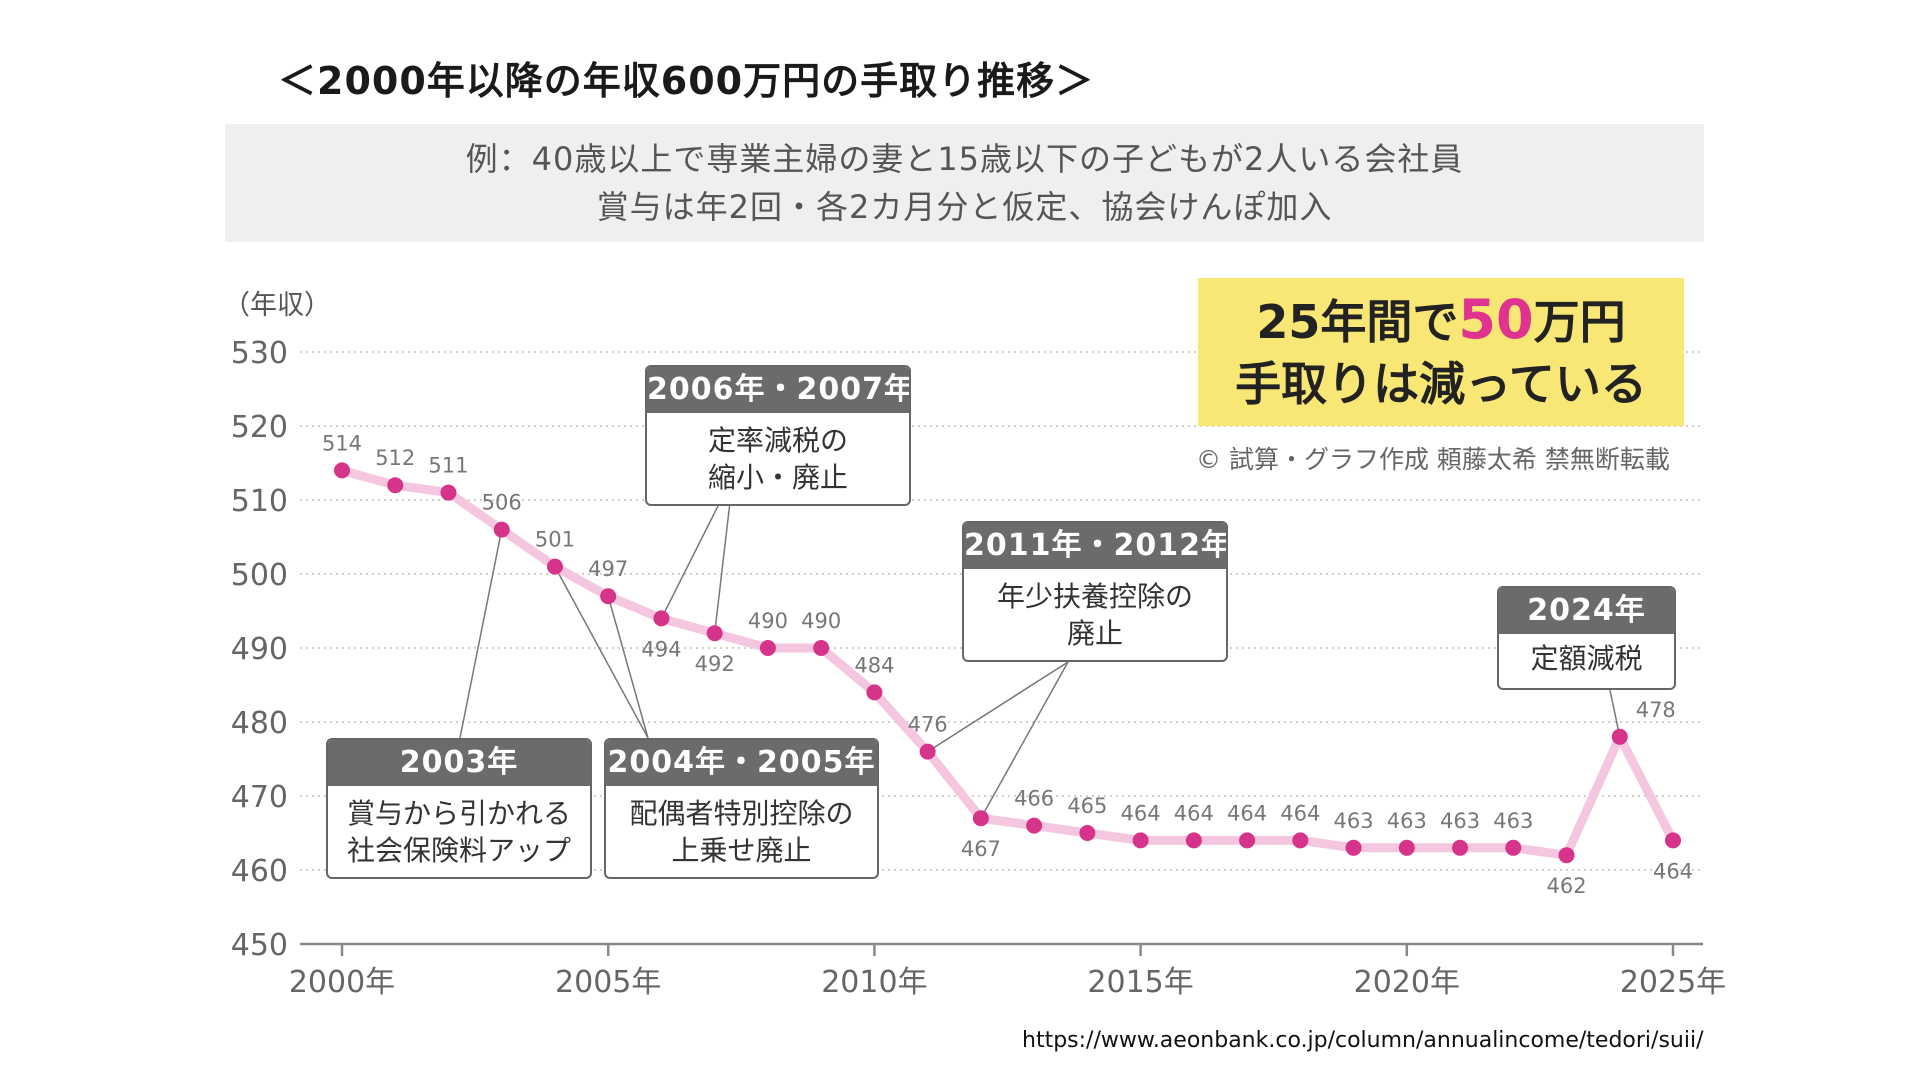 The image size is (1920, 1080). Describe the element at coordinates (608, 982) in the screenshot. I see `x-tick-label: 2005年` at that location.